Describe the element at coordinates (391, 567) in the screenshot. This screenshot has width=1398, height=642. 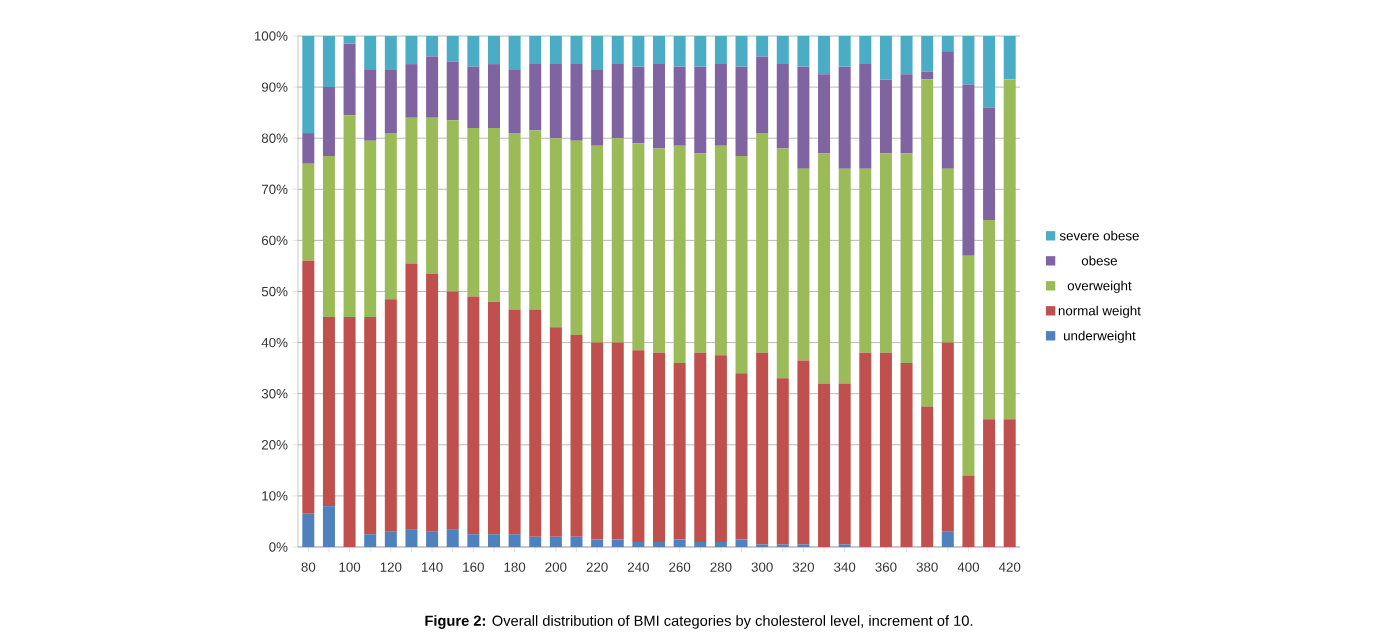
I see `x-tick-label: 120` at that location.